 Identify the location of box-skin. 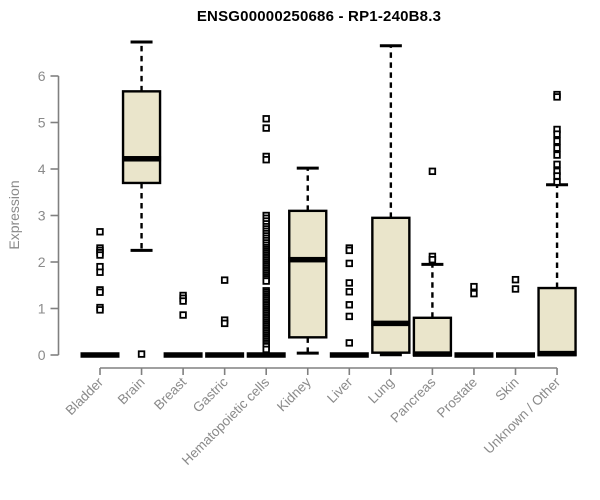
(515, 316).